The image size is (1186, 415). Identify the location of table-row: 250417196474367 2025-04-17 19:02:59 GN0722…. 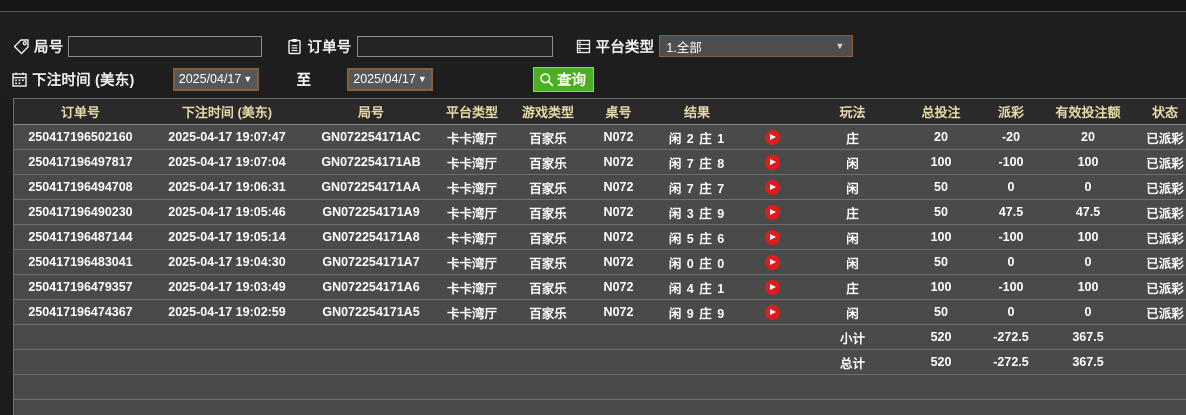
(600, 312).